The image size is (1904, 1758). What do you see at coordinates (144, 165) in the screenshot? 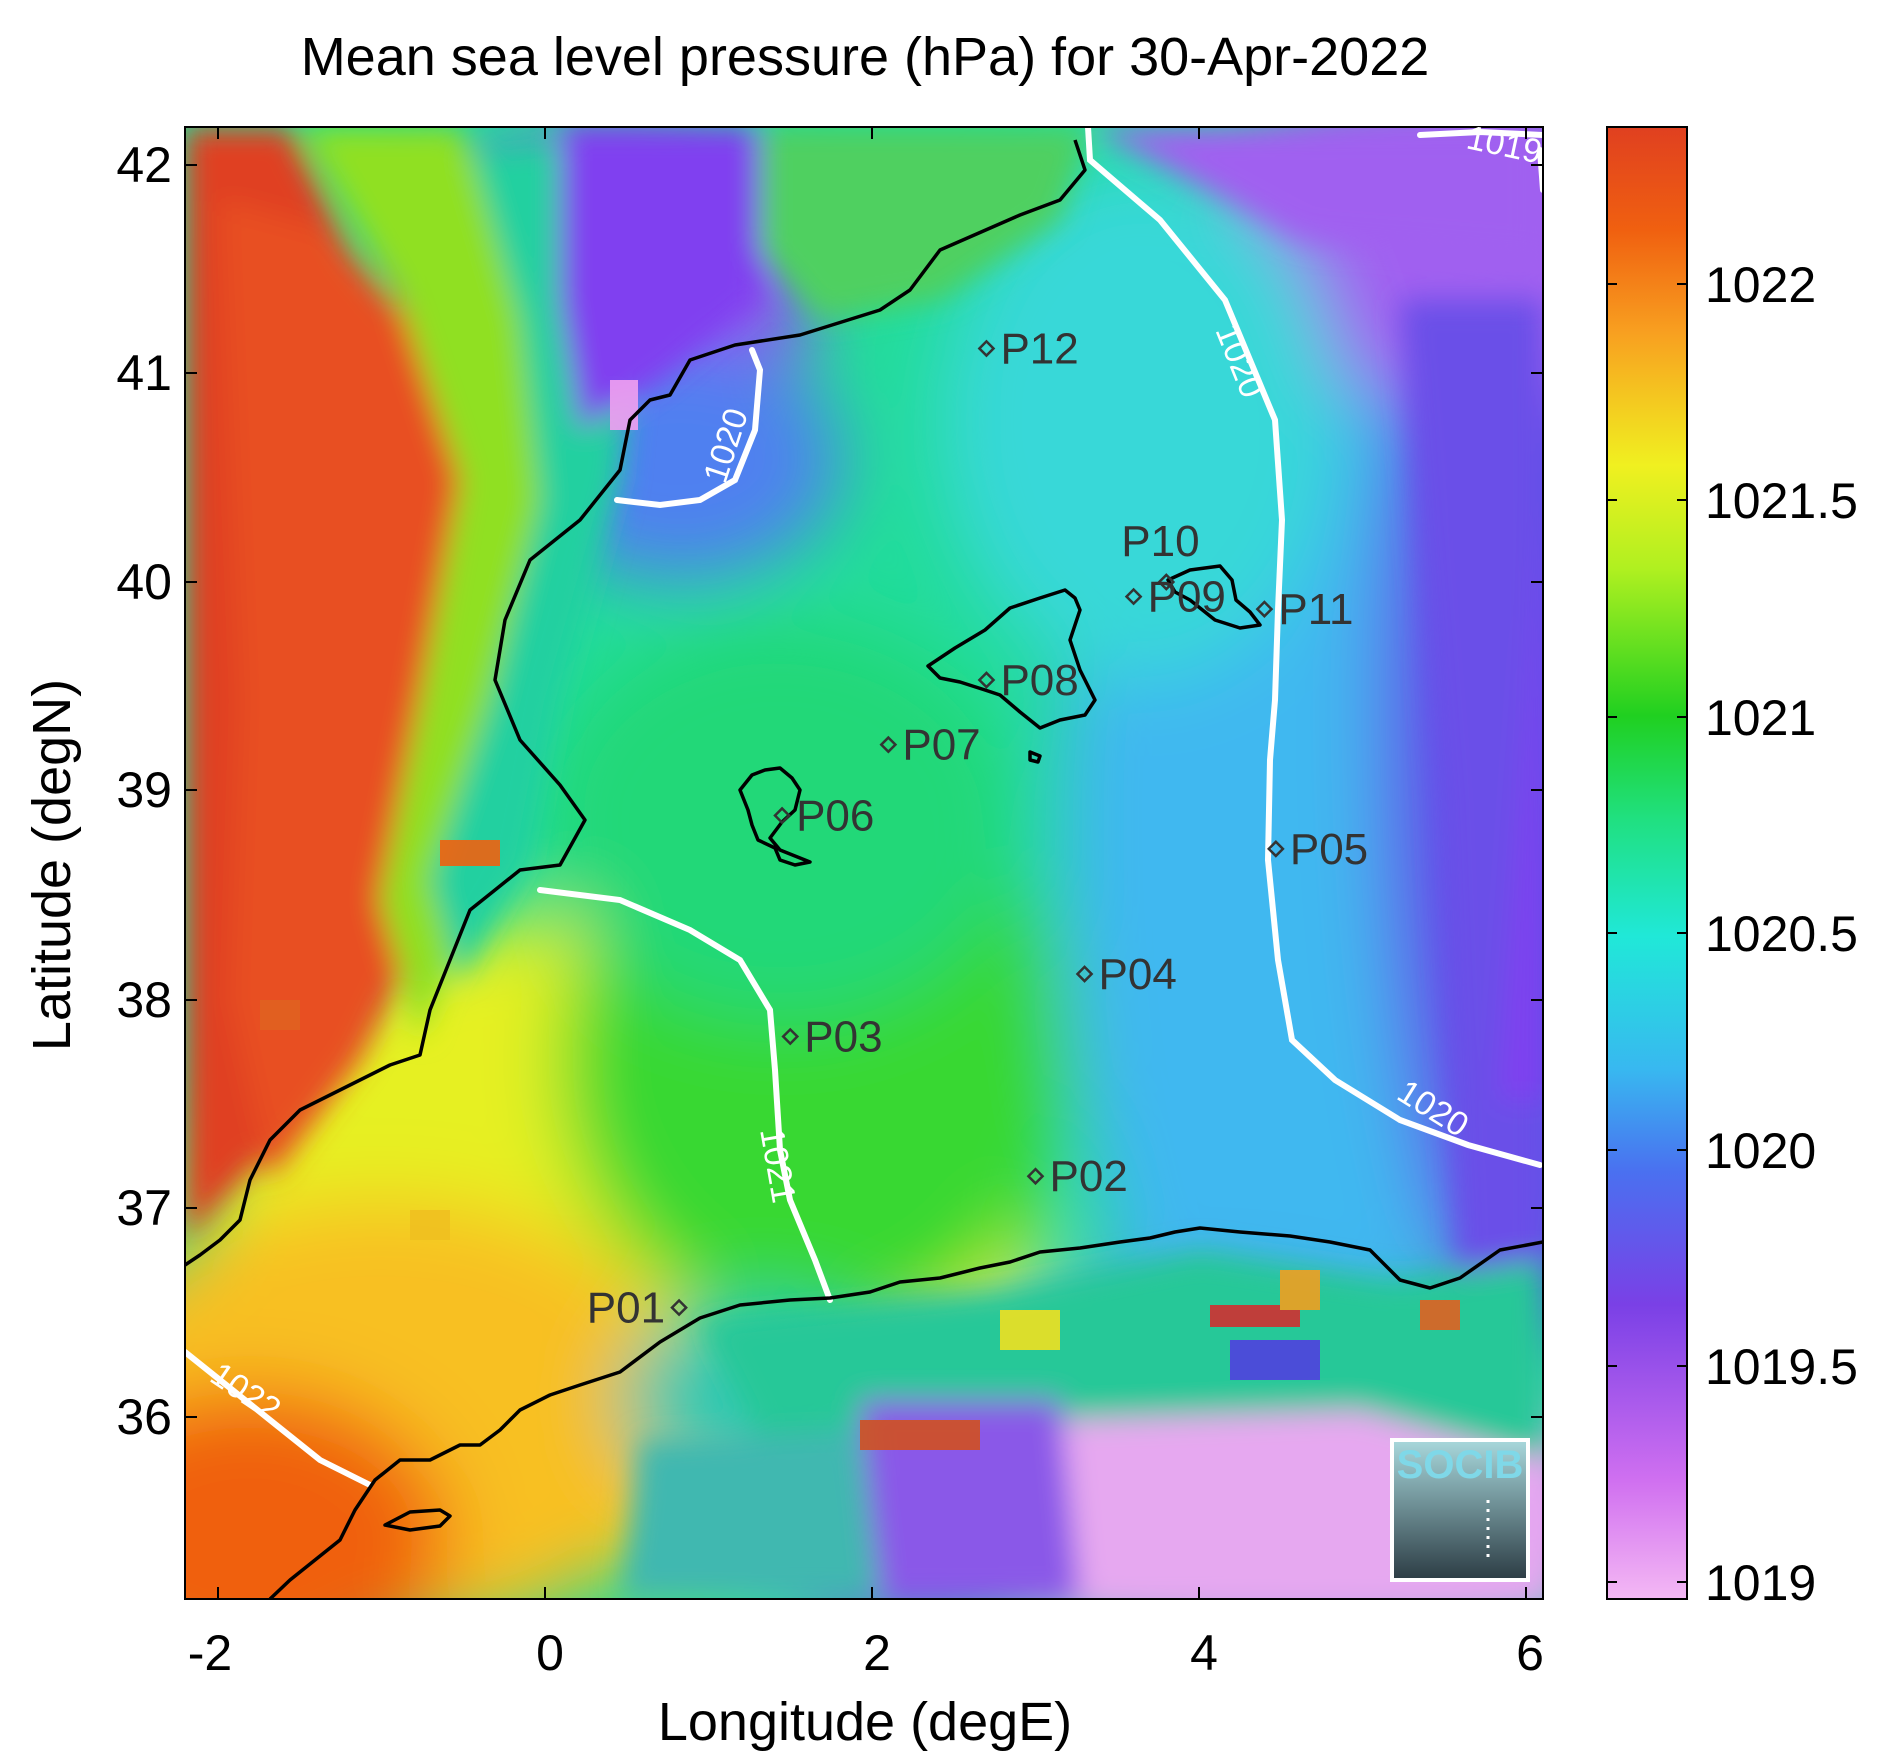
I see `y-tick-label: 42` at bounding box center [144, 165].